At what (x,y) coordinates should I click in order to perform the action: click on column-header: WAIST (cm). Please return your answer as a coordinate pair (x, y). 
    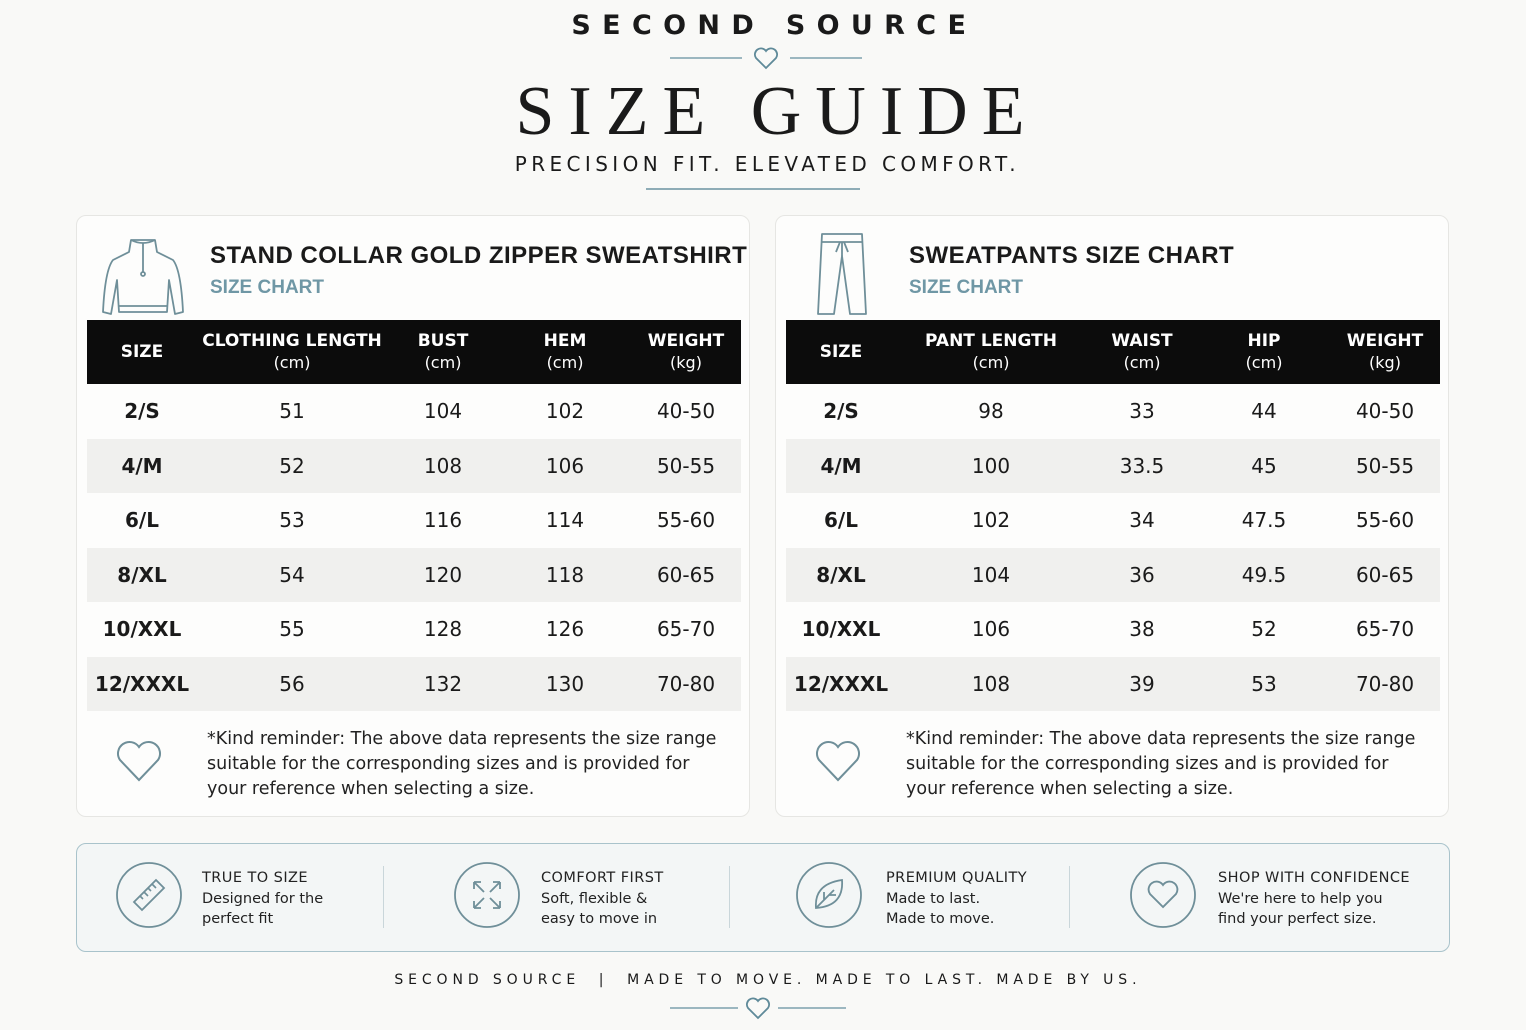
    Looking at the image, I should click on (1142, 352).